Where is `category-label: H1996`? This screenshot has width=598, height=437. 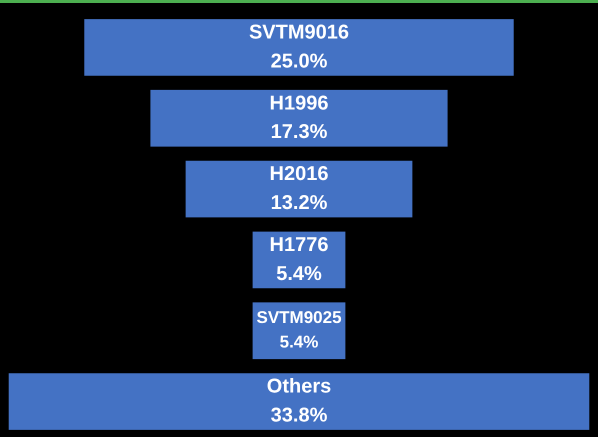
category-label: H1996 is located at coordinates (299, 103).